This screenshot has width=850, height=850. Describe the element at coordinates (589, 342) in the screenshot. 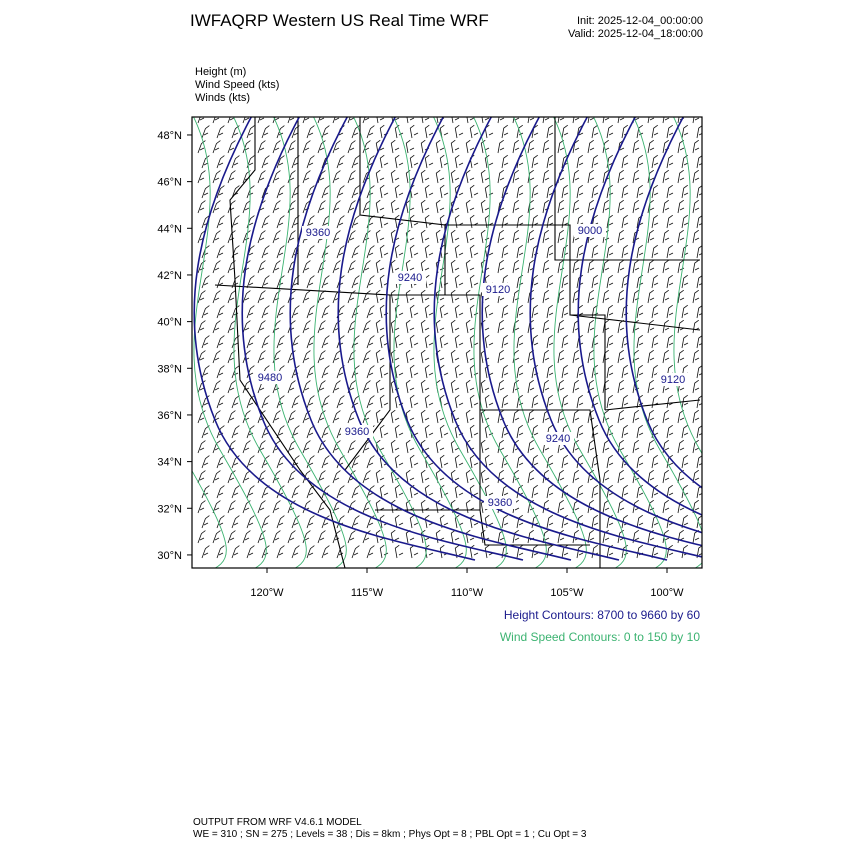

I see `wind-speed-contour` at that location.